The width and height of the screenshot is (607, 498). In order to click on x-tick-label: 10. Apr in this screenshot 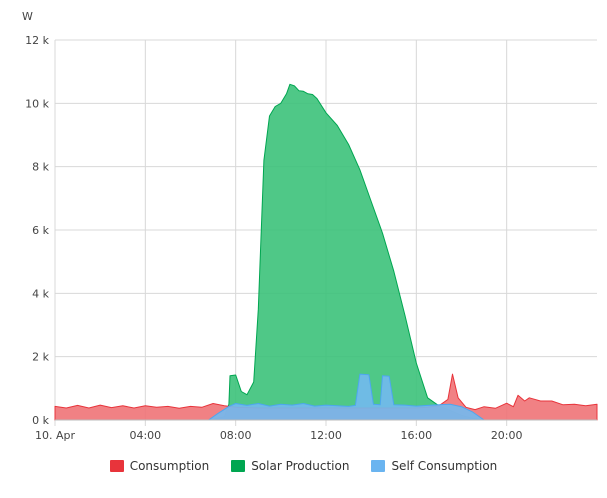, I will do `click(55, 435)`.